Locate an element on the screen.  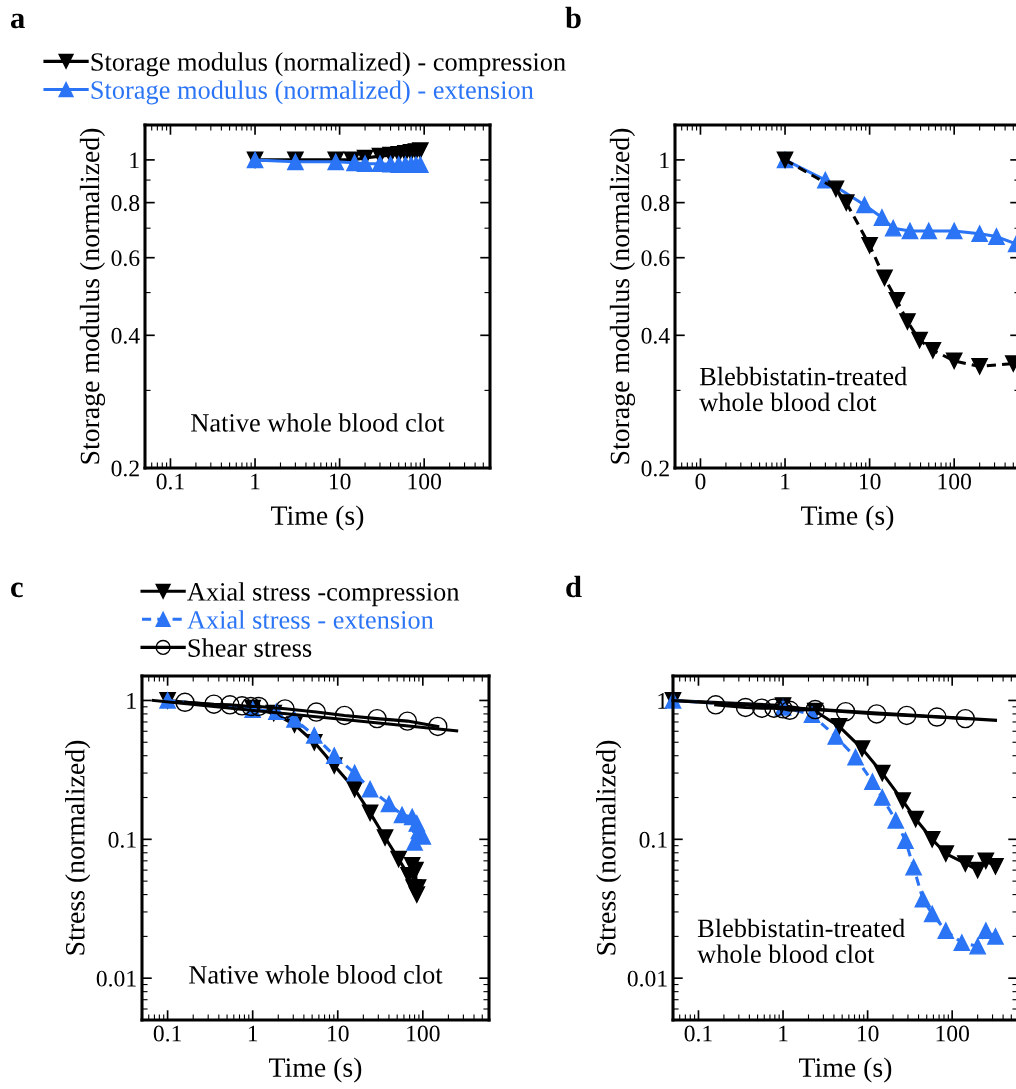
chart-title: a is located at coordinates (17, 21).